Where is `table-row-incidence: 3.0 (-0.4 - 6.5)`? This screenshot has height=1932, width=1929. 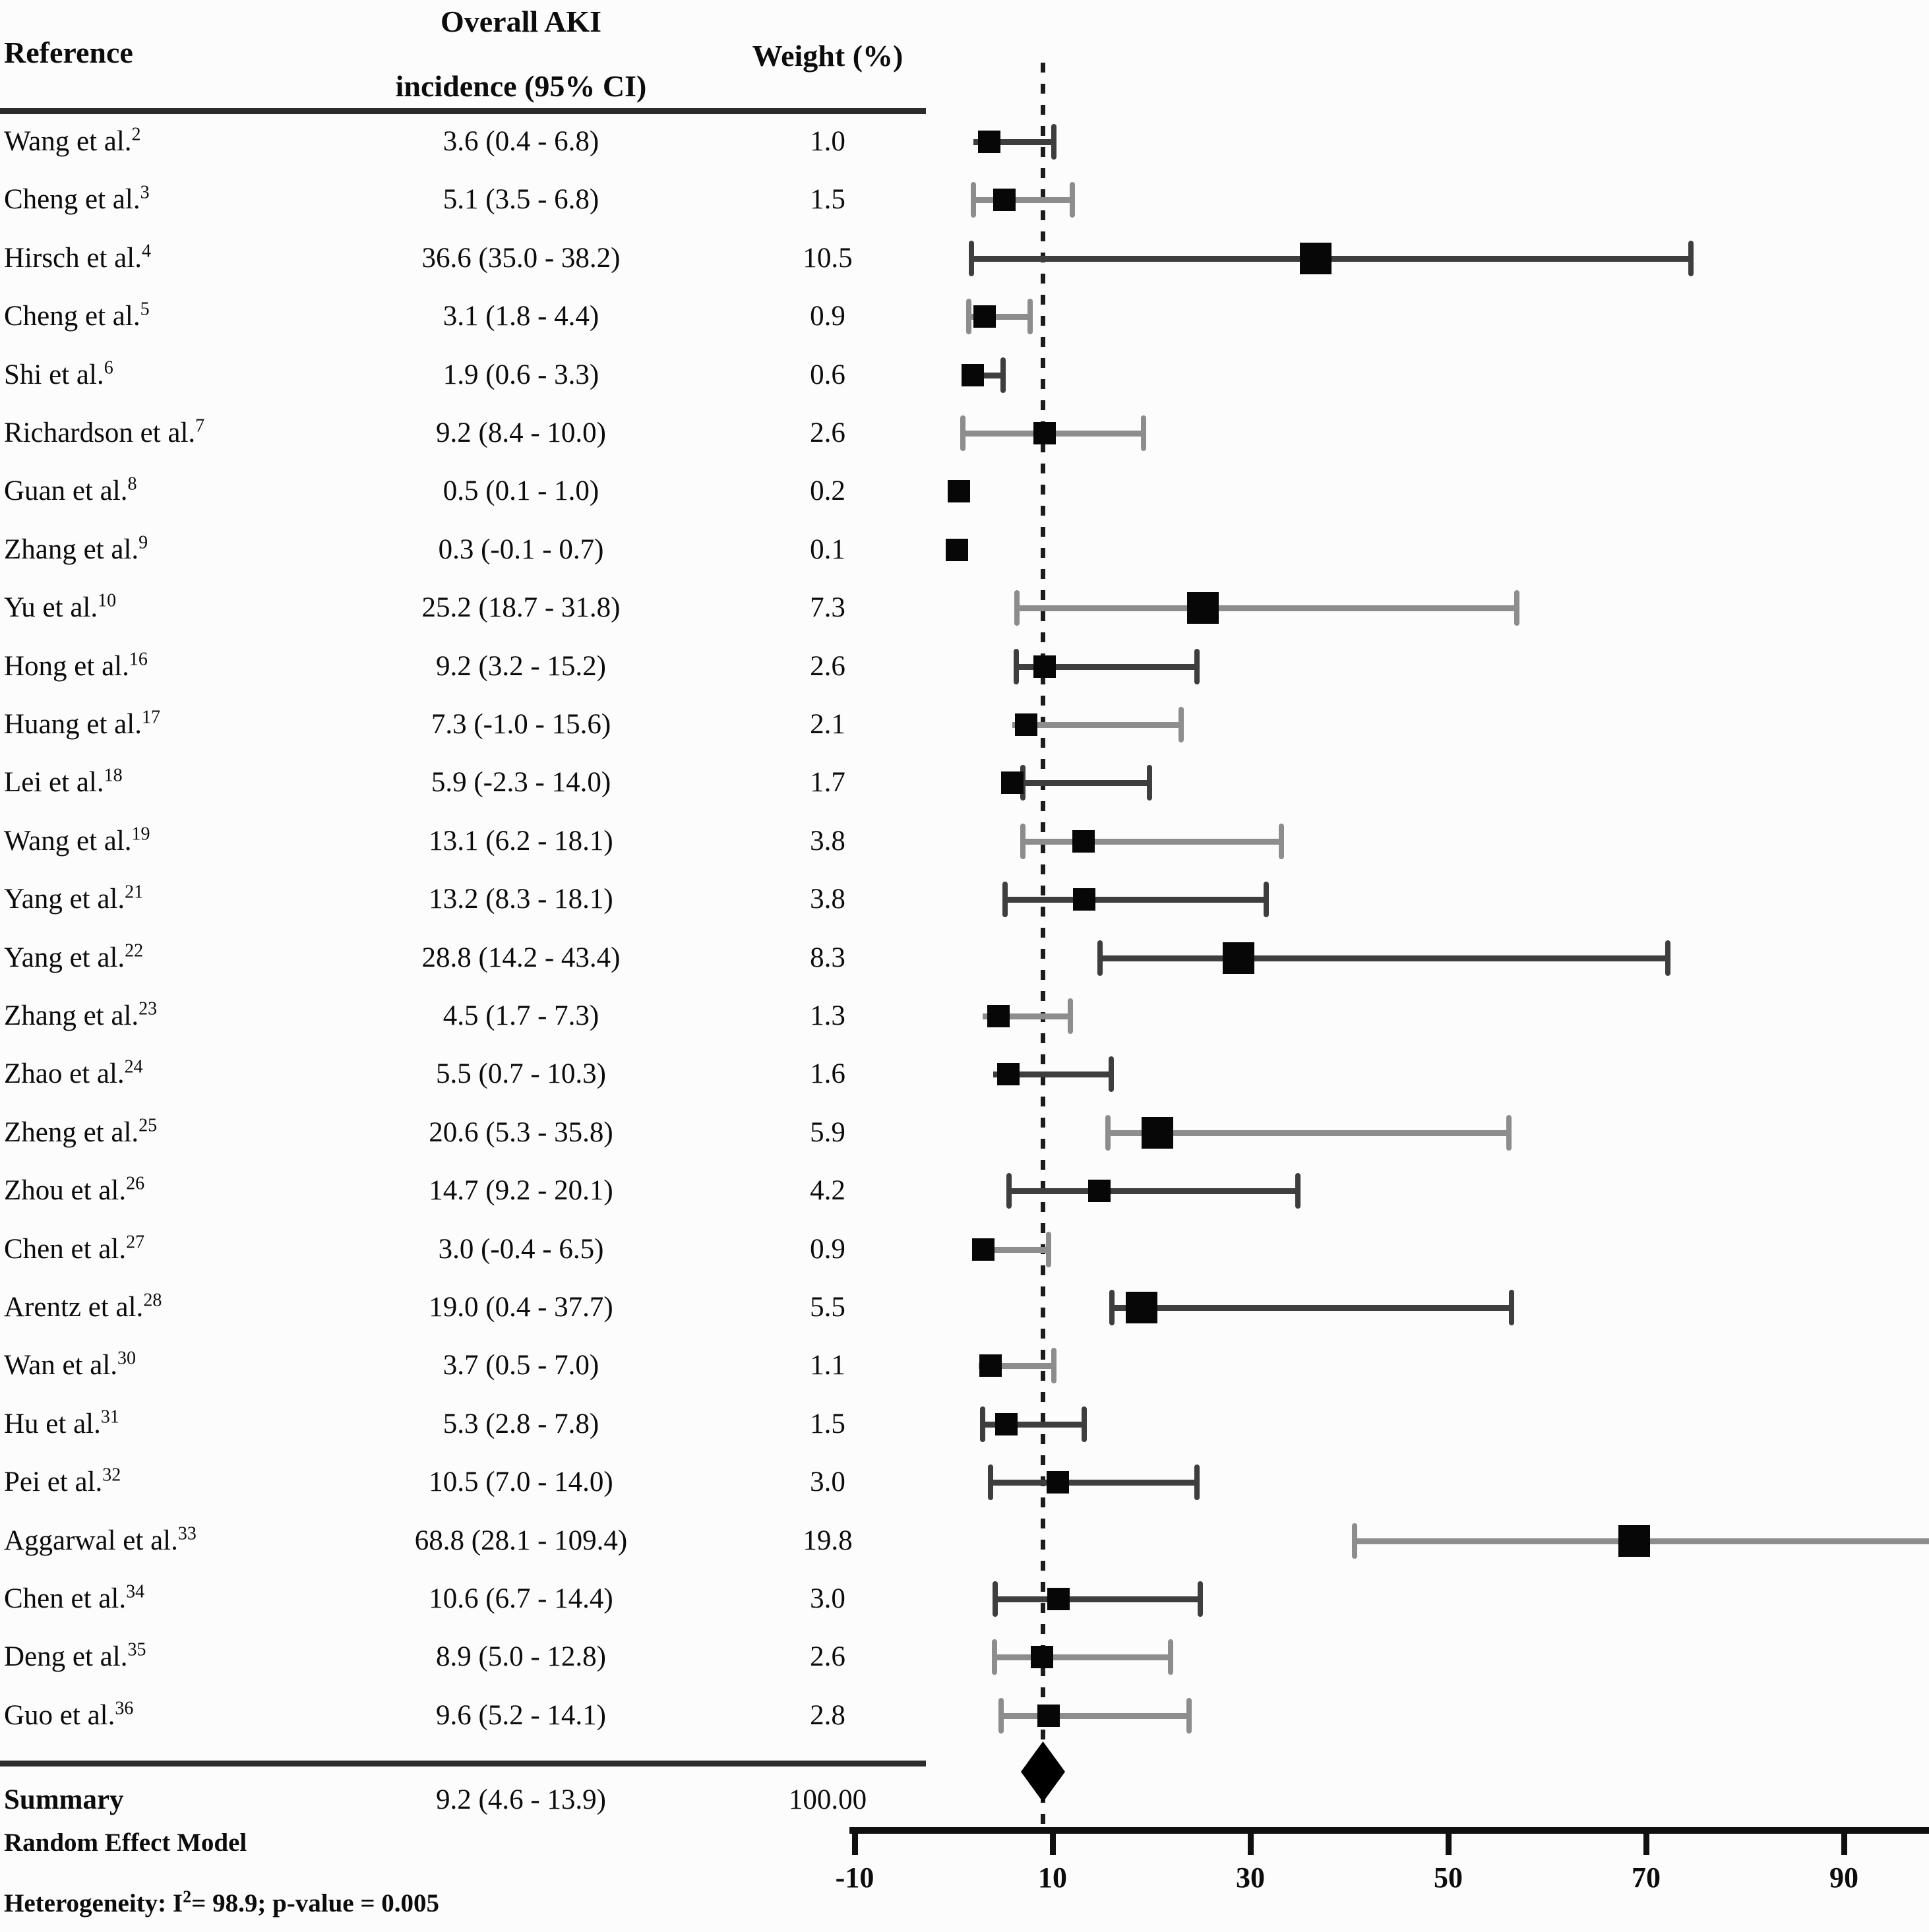 table-row-incidence: 3.0 (-0.4 - 6.5) is located at coordinates (521, 1249).